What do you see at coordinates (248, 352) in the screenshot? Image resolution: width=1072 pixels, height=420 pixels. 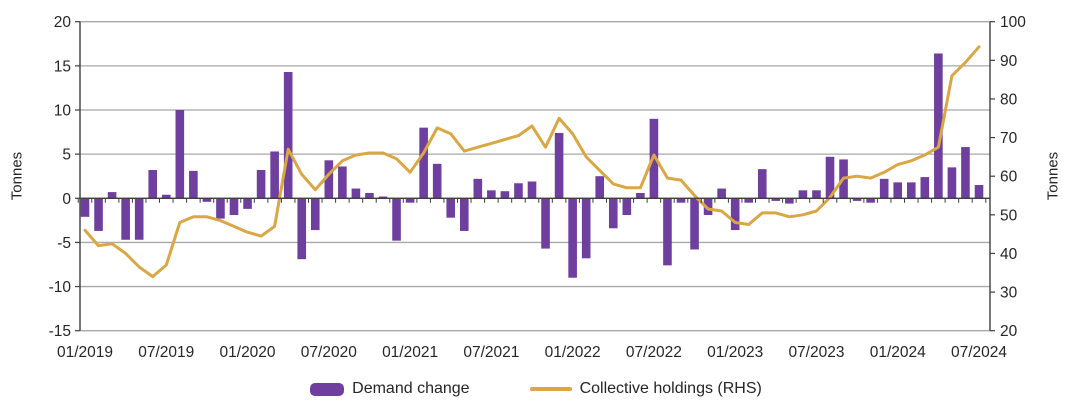 I see `x-axis-tick-label: 01/2020` at bounding box center [248, 352].